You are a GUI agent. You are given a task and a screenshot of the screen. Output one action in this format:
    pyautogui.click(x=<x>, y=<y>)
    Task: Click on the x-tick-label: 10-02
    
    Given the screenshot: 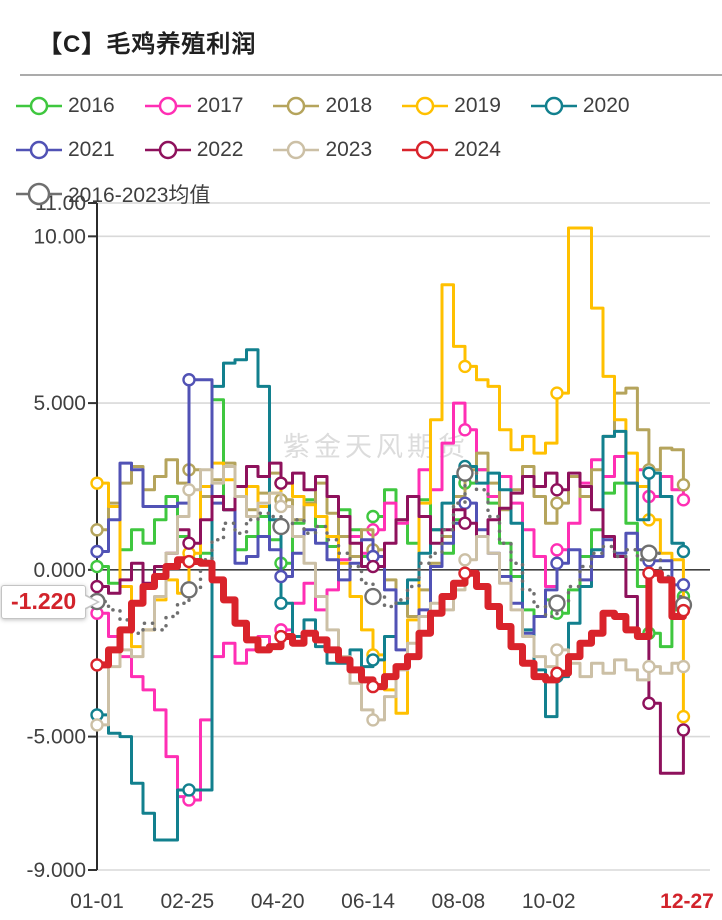 What is the action you would take?
    pyautogui.click(x=549, y=901)
    